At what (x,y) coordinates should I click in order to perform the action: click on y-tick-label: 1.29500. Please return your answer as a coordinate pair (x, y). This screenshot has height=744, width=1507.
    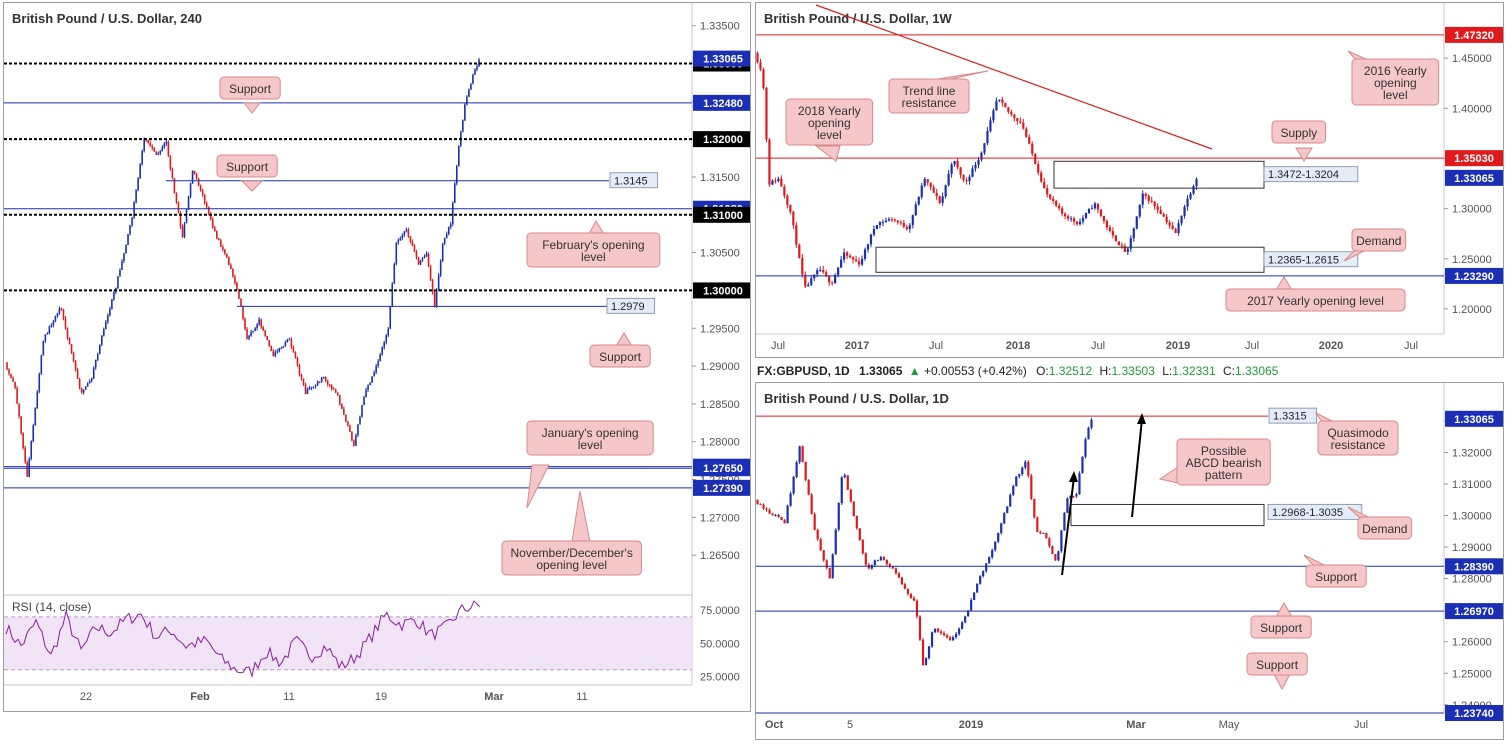
    Looking at the image, I should click on (720, 329).